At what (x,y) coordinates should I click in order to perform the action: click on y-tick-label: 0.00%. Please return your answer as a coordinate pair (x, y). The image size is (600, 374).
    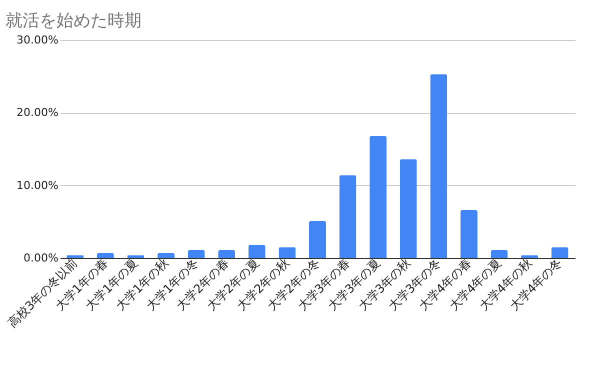
    Looking at the image, I should click on (41, 258).